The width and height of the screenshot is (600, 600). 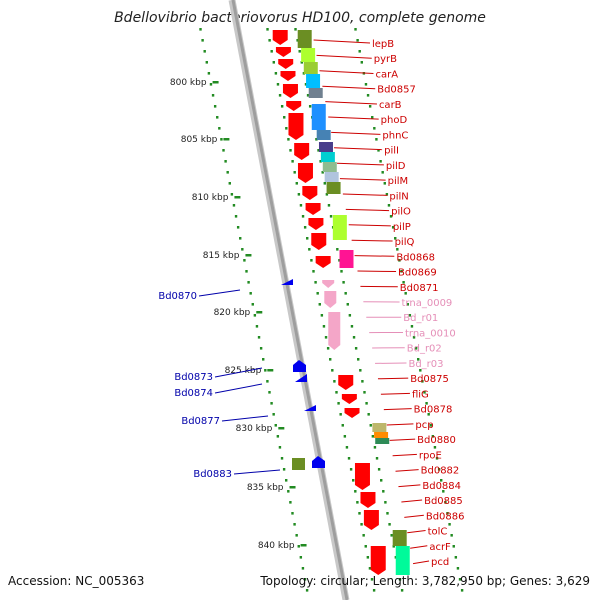 I want to click on gene-label: pilP, so click(x=402, y=227).